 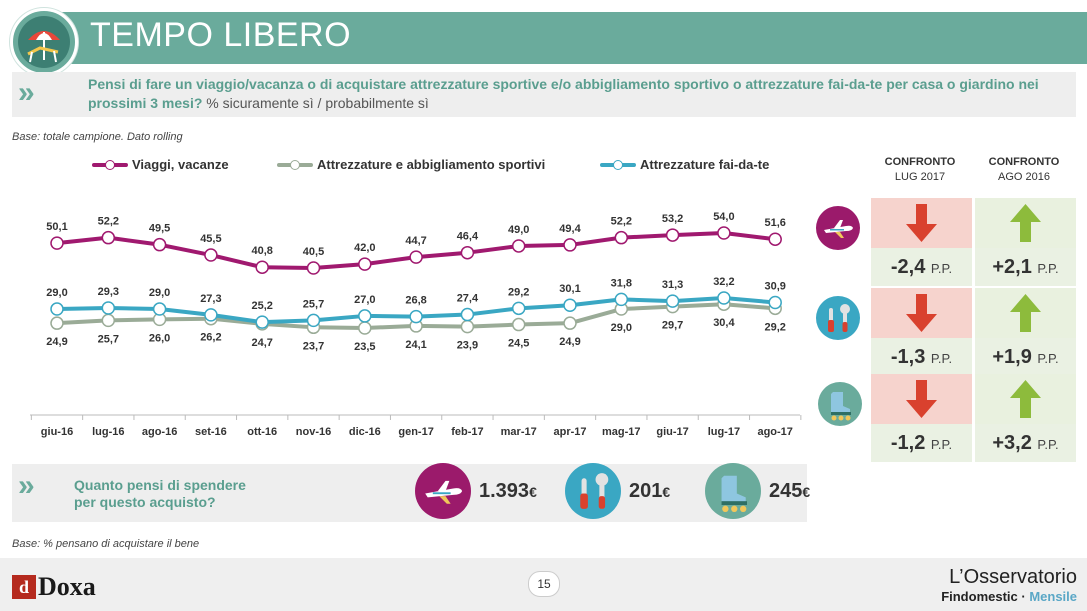 What do you see at coordinates (672, 326) in the screenshot?
I see `data-label-1: 29,7` at bounding box center [672, 326].